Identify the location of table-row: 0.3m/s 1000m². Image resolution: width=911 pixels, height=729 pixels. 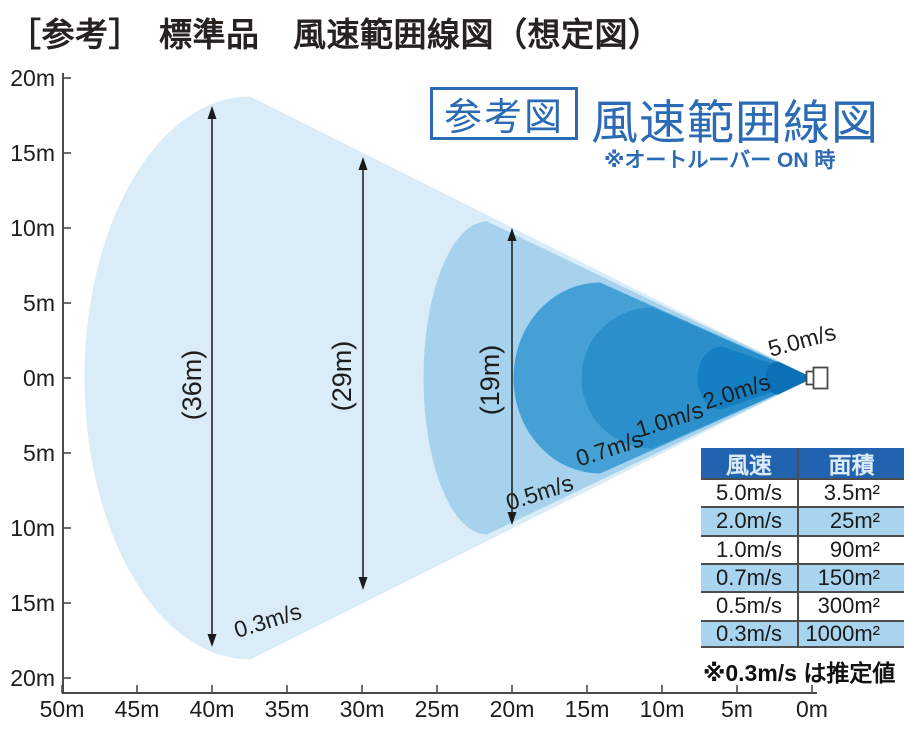
(802, 633).